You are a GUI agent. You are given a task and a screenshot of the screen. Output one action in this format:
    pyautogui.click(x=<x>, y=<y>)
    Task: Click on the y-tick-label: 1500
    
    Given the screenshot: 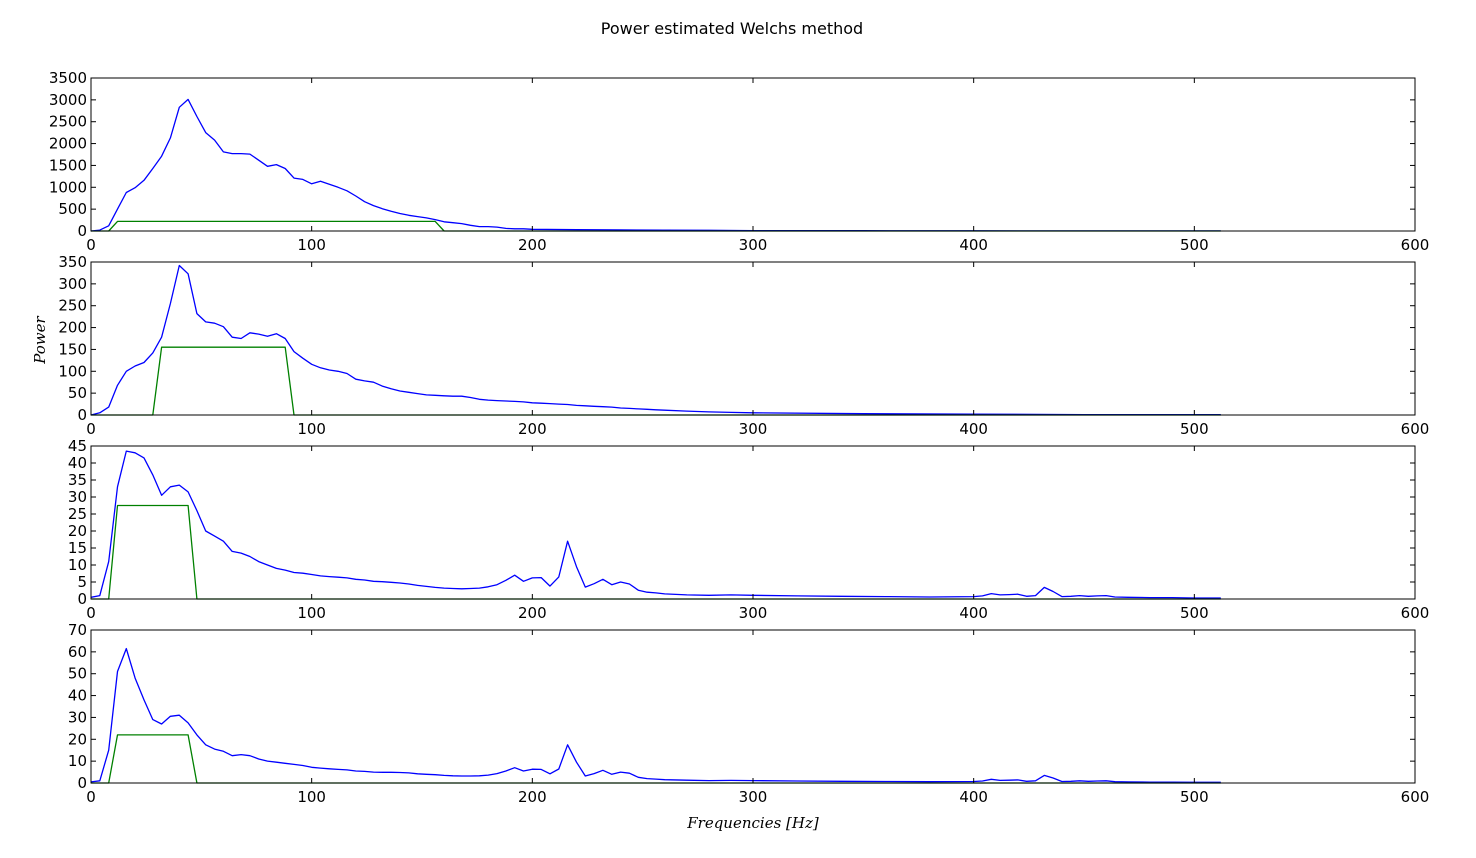 What is the action you would take?
    pyautogui.click(x=68, y=165)
    